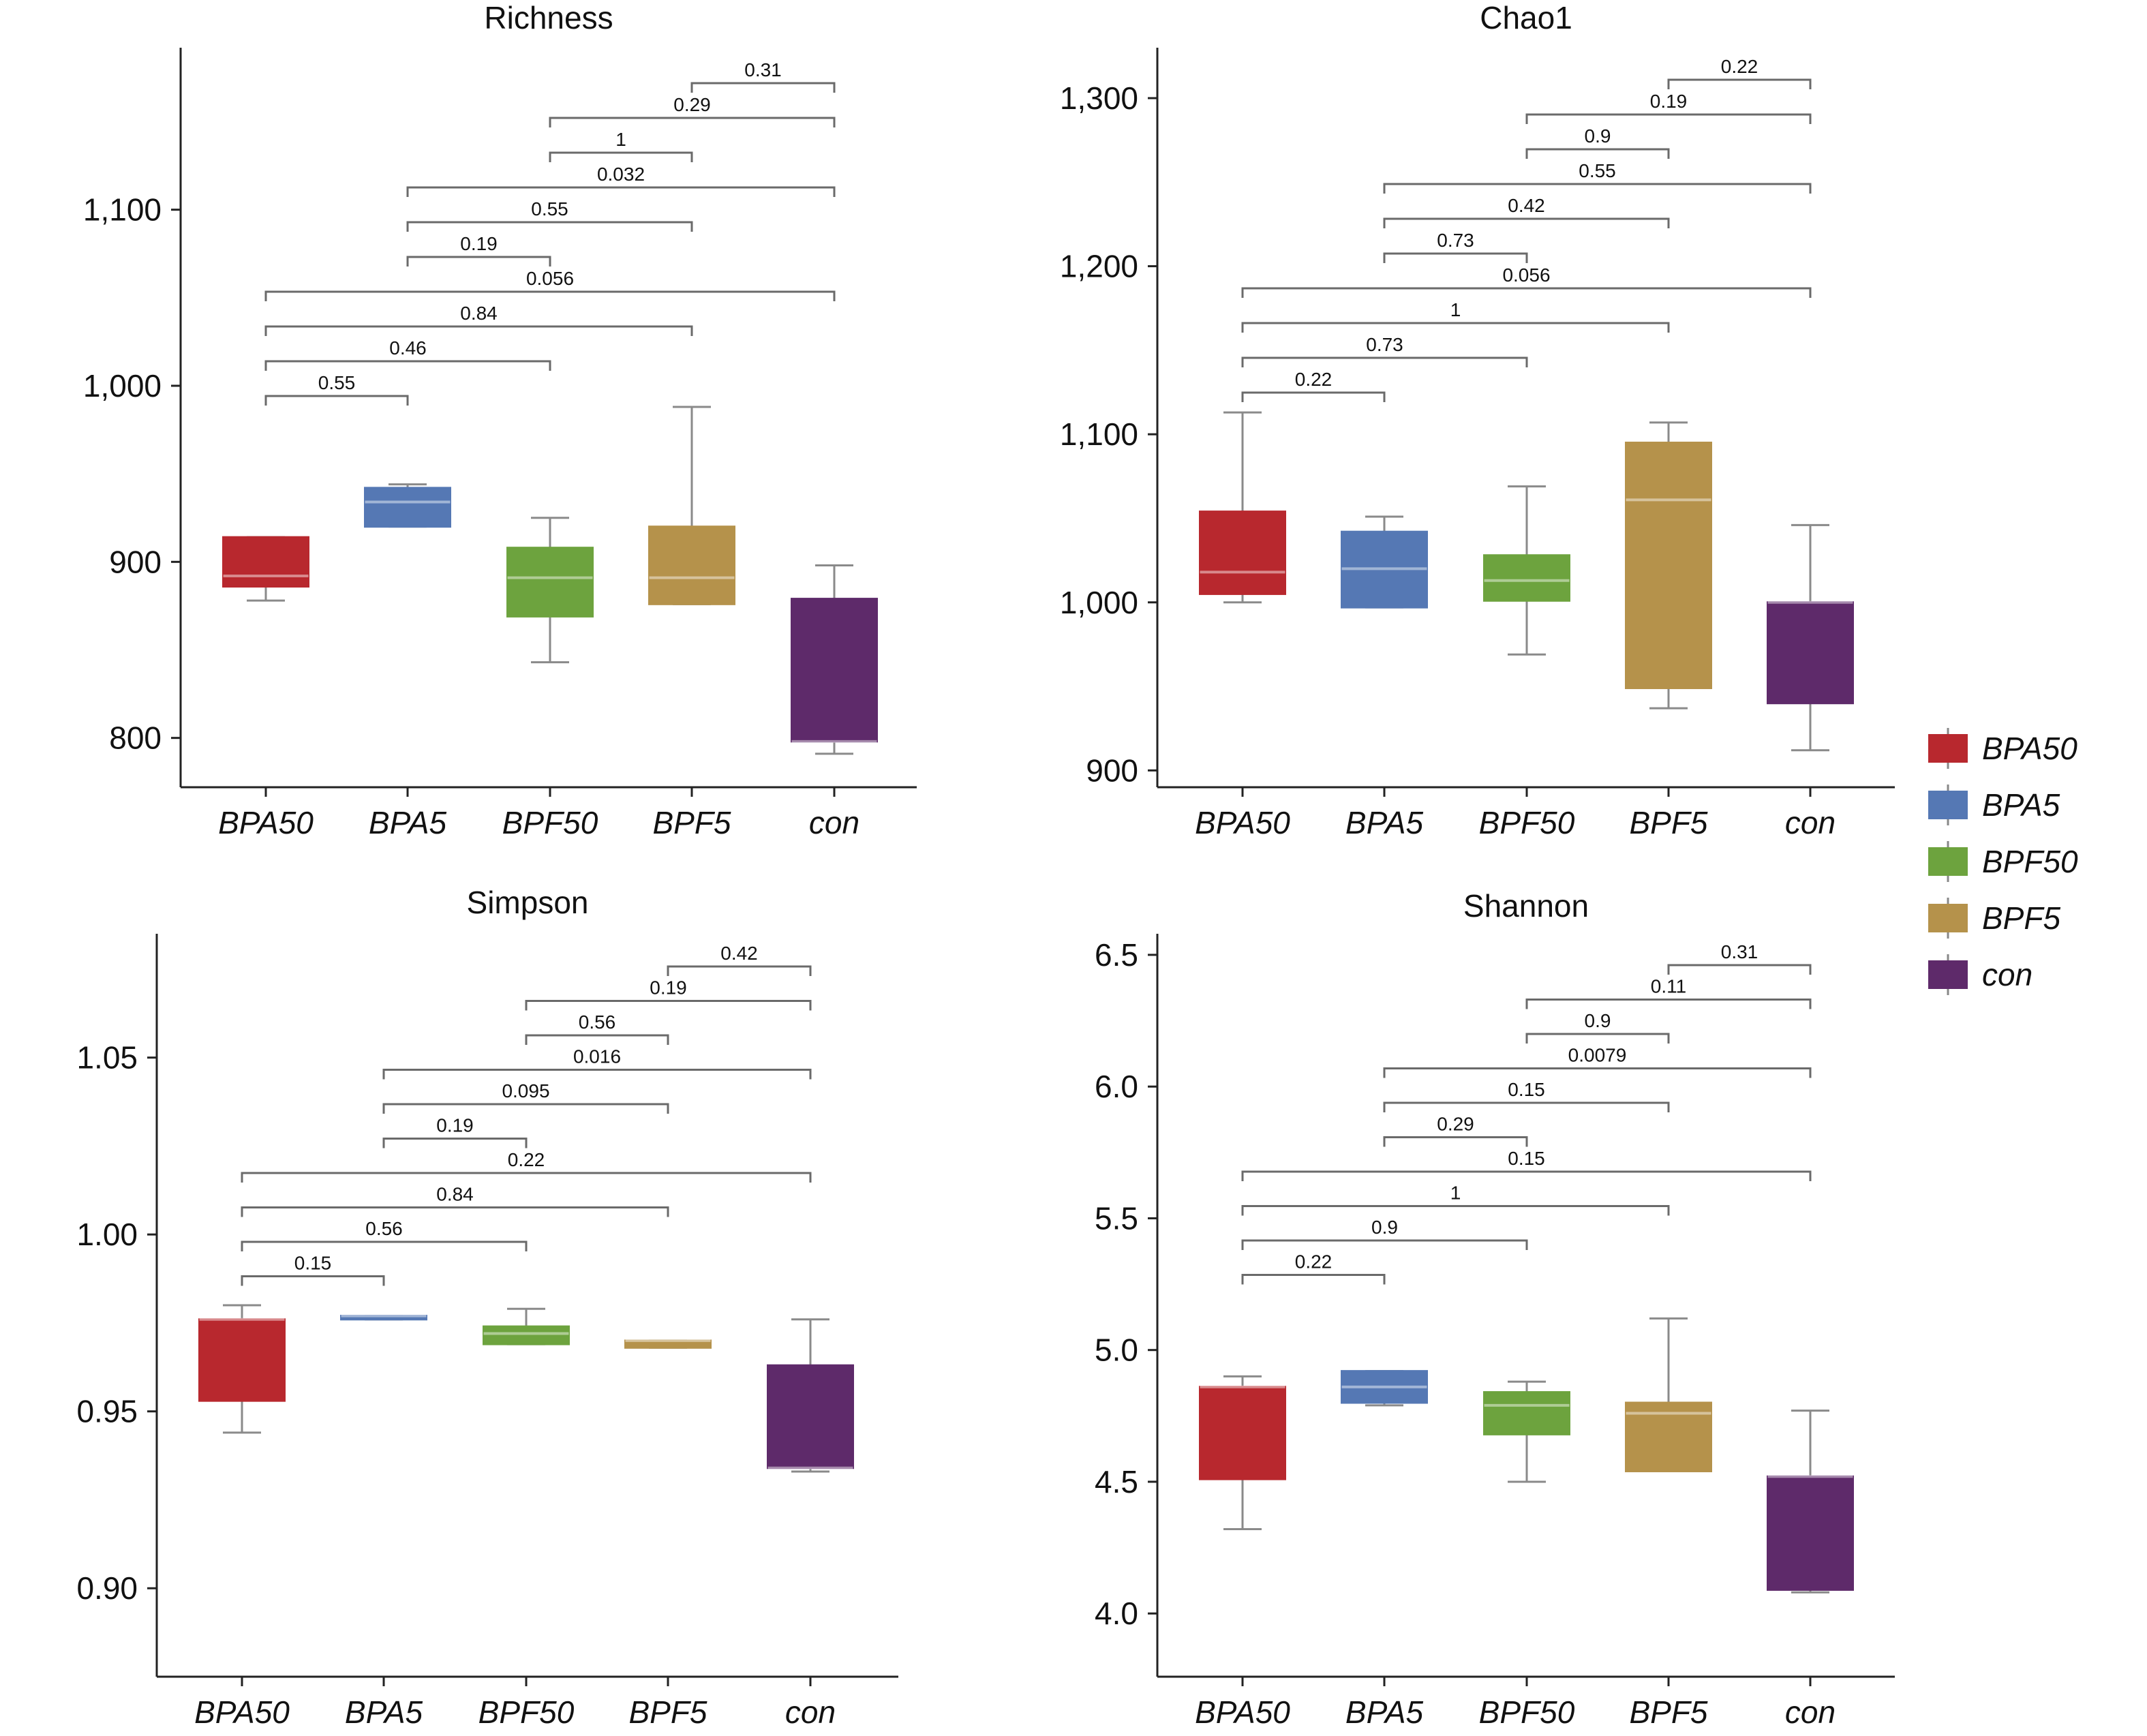 The width and height of the screenshot is (2147, 1736). What do you see at coordinates (621, 174) in the screenshot?
I see `p-value-label: 0.032` at bounding box center [621, 174].